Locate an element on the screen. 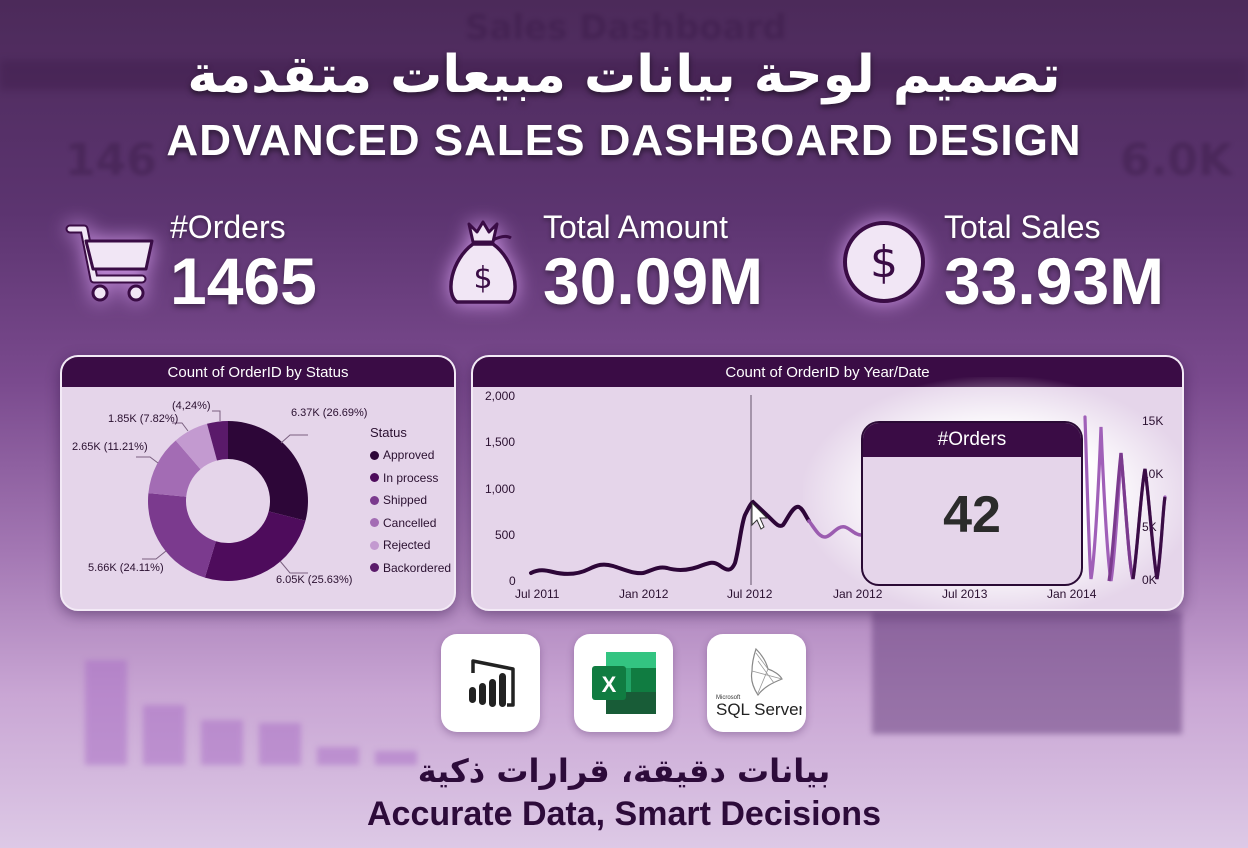 The width and height of the screenshot is (1248, 848). background-ghost-value-left: 146 is located at coordinates (111, 160).